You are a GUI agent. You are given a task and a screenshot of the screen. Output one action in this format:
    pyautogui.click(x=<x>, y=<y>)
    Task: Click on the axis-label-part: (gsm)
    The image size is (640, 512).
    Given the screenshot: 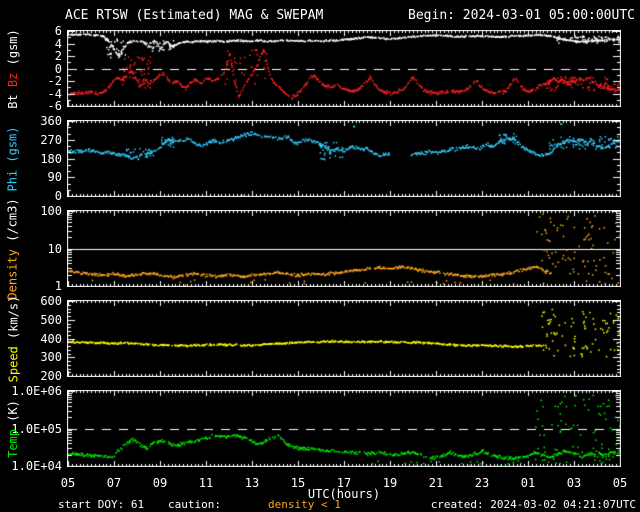 What is the action you would take?
    pyautogui.click(x=13, y=50)
    